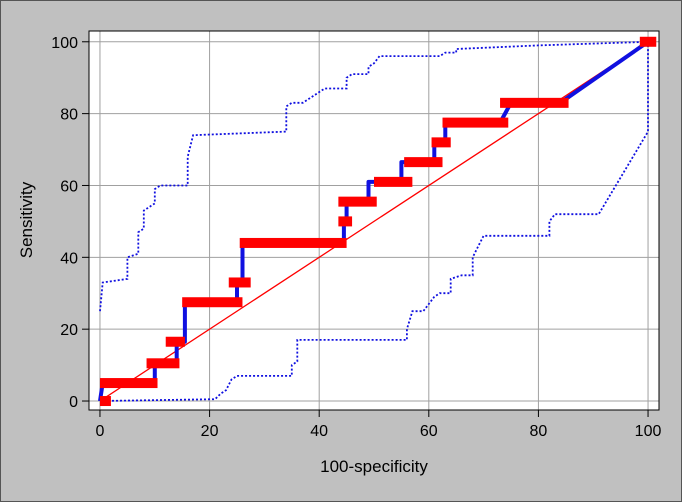 The image size is (682, 503). I want to click on y-axis-title: Sensitivity, so click(26, 219).